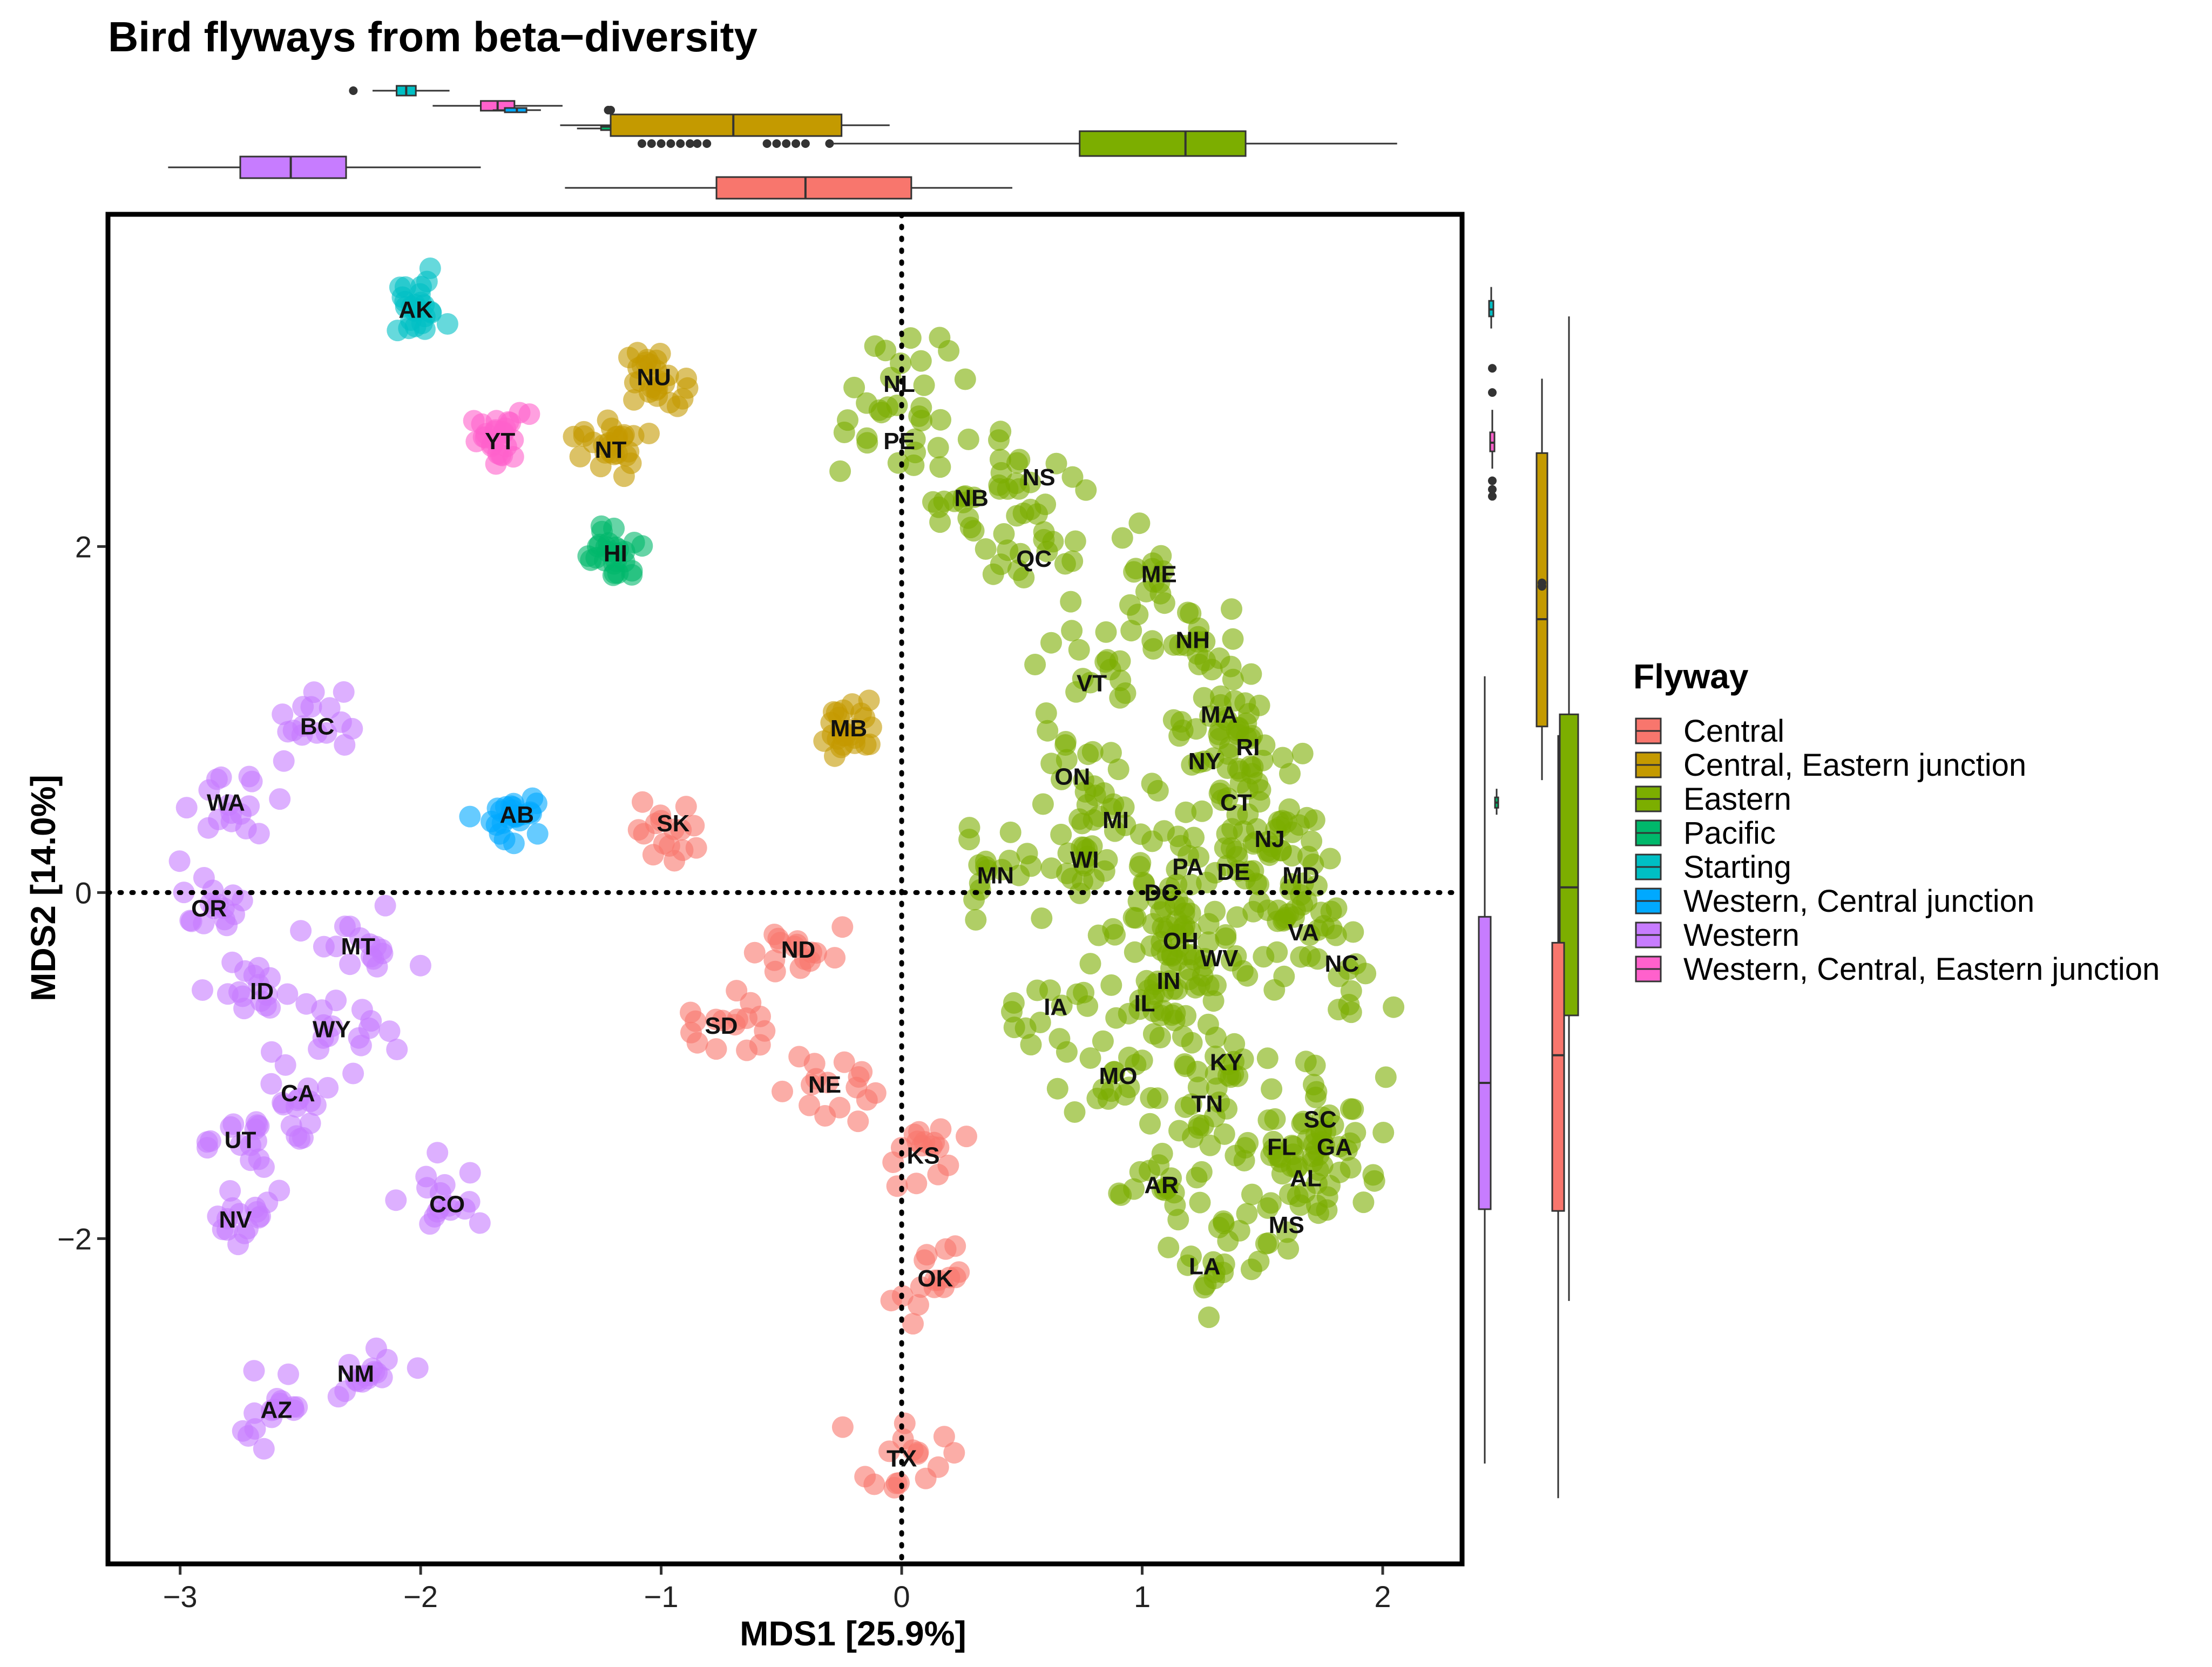 The image size is (2212, 1667). I want to click on x-tick-label: −1, so click(661, 1597).